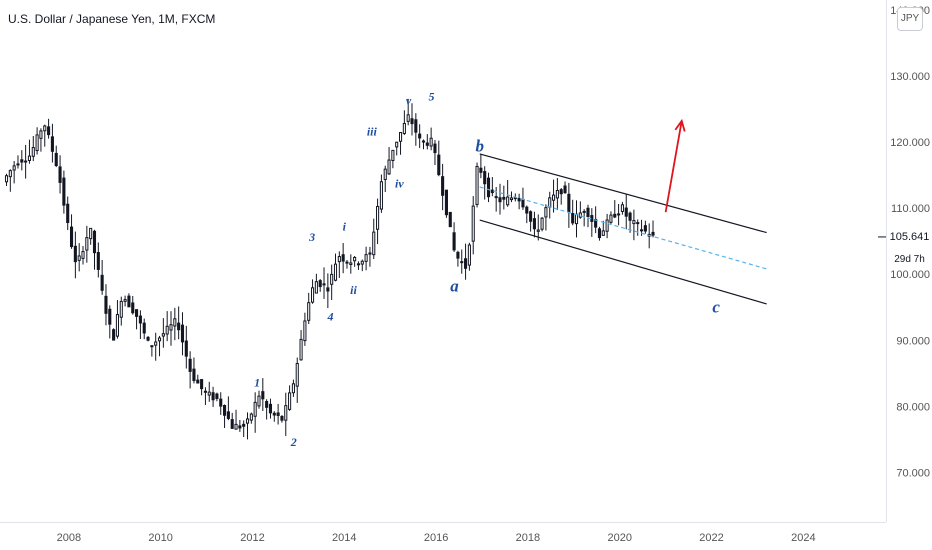 Image resolution: width=932 pixels, height=550 pixels. I want to click on x-tick-label: 2020, so click(619, 538).